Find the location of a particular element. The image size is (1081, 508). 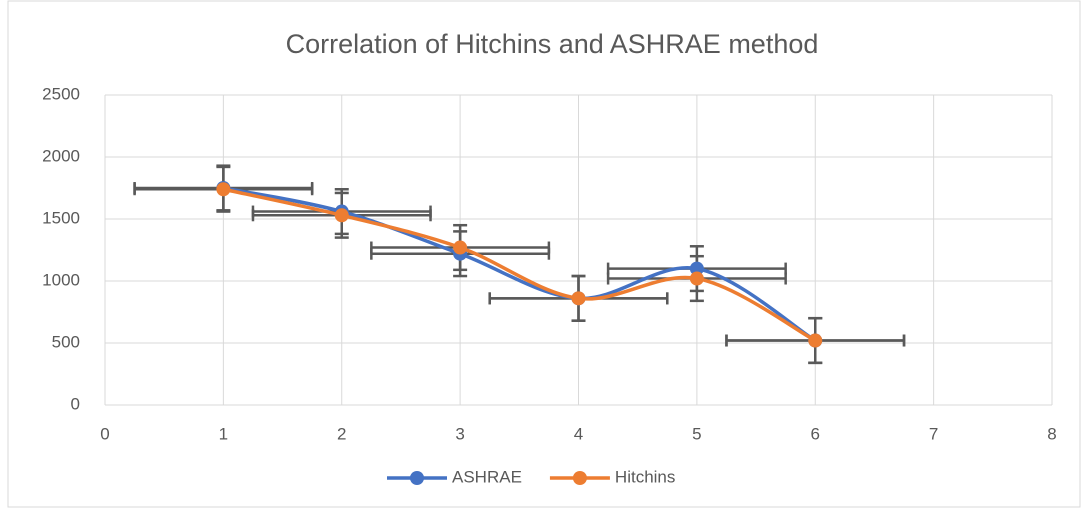

y-tick-label: 500 is located at coordinates (66, 341).